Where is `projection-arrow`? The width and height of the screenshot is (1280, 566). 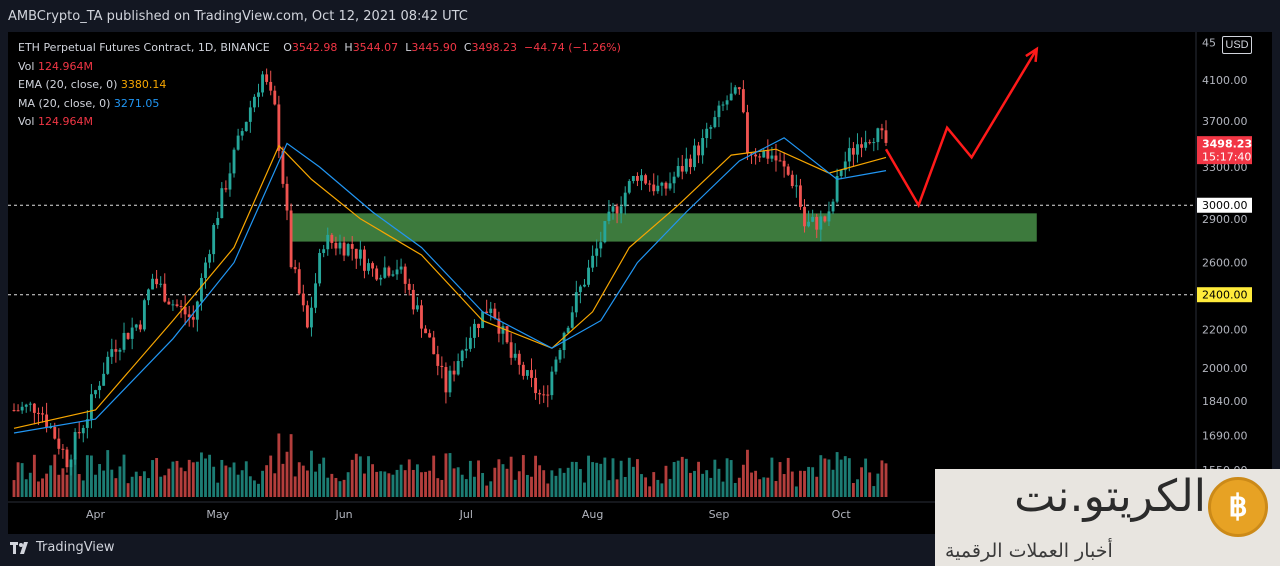 projection-arrow is located at coordinates (961, 128).